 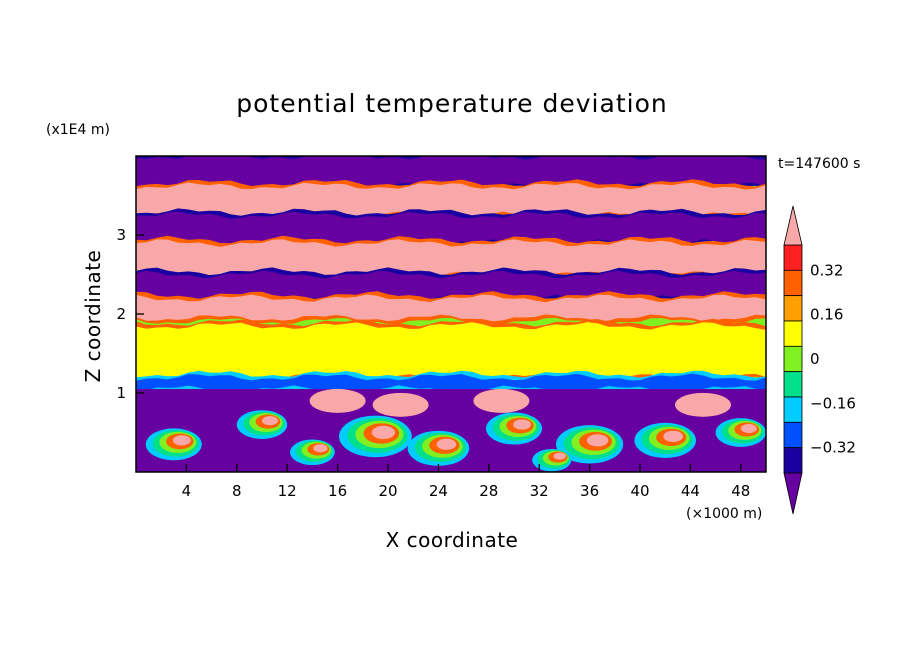 I want to click on x-tick-label: 48, so click(x=740, y=491).